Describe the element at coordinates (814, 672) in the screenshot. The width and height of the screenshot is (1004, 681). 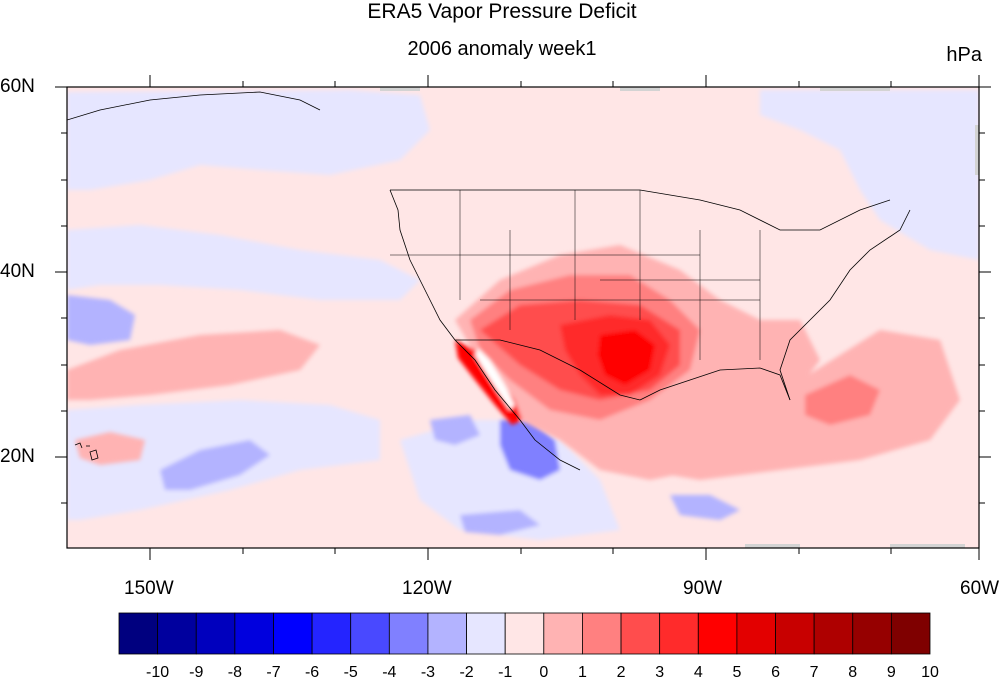
I see `colorbar-label: 7` at that location.